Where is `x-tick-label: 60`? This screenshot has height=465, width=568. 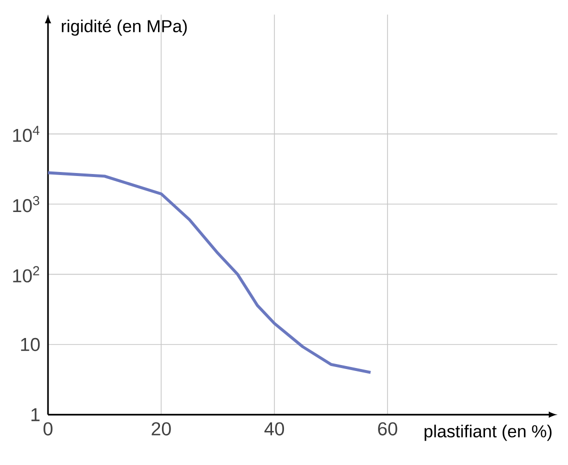
x-tick-label: 60 is located at coordinates (388, 429).